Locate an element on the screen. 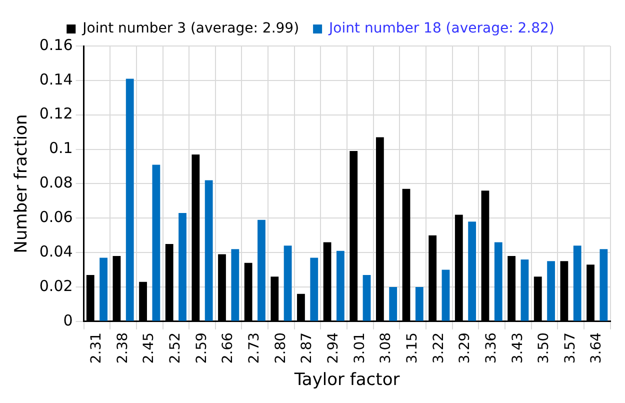 The image size is (625, 403). x-tick-label: 2.45 is located at coordinates (149, 348).